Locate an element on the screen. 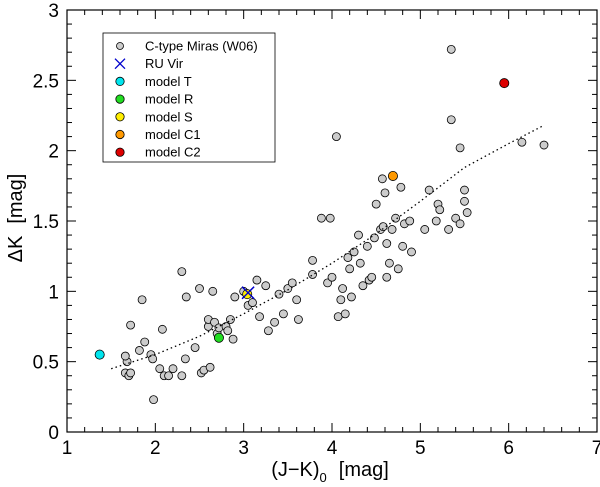 Image resolution: width=600 pixels, height=487 pixels. legend-label: model C1 is located at coordinates (173, 134).